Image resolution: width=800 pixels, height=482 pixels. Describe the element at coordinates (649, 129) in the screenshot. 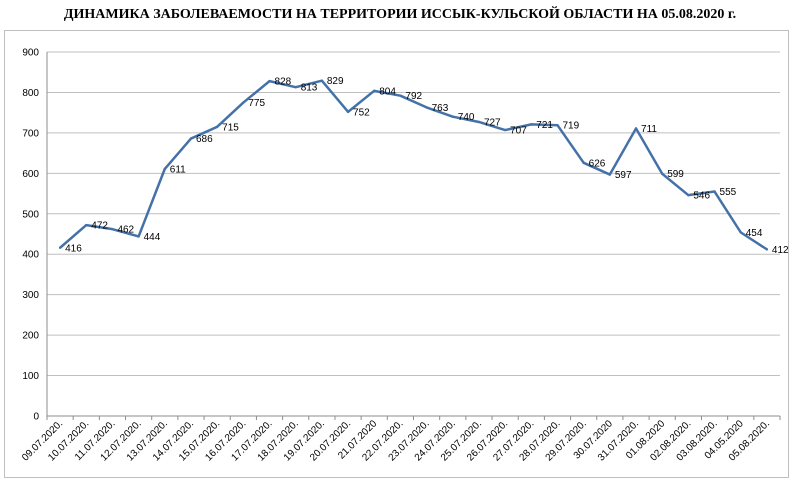

I see `data-label: 711` at that location.